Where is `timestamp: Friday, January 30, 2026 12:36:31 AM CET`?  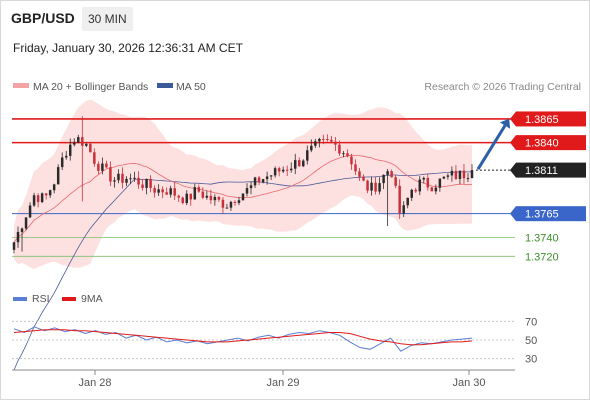 timestamp: Friday, January 30, 2026 12:36:31 AM CET is located at coordinates (128, 48).